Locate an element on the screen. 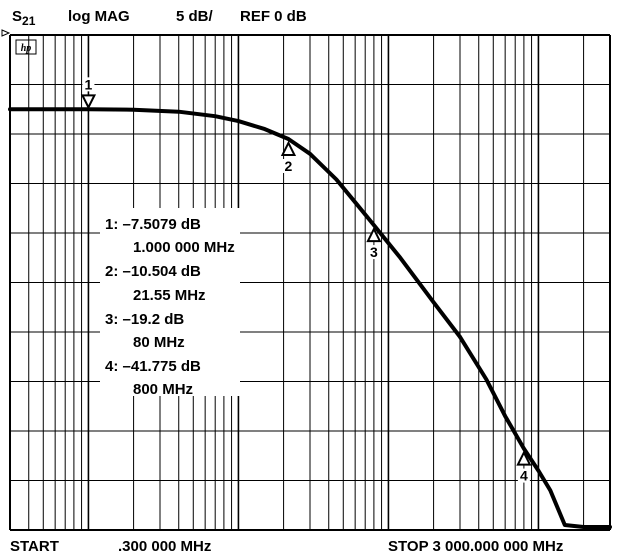 The image size is (619, 560). readout-line-2: 1.000 000 MHz is located at coordinates (184, 247).